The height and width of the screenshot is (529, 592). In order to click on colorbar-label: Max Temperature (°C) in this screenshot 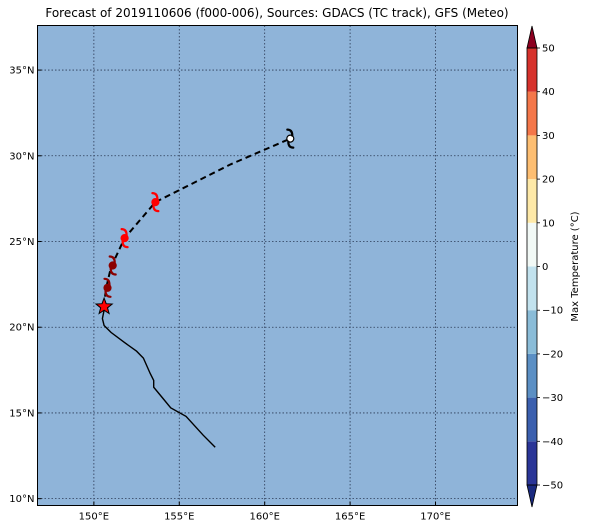, I will do `click(575, 266)`.